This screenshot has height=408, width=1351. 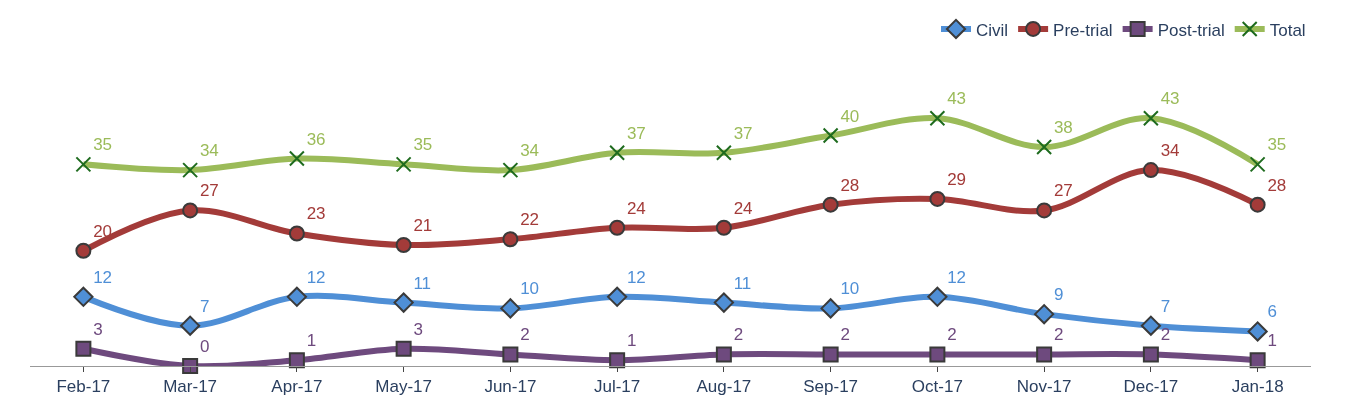 What do you see at coordinates (190, 387) in the screenshot?
I see `x-tick-label: Mar-17` at bounding box center [190, 387].